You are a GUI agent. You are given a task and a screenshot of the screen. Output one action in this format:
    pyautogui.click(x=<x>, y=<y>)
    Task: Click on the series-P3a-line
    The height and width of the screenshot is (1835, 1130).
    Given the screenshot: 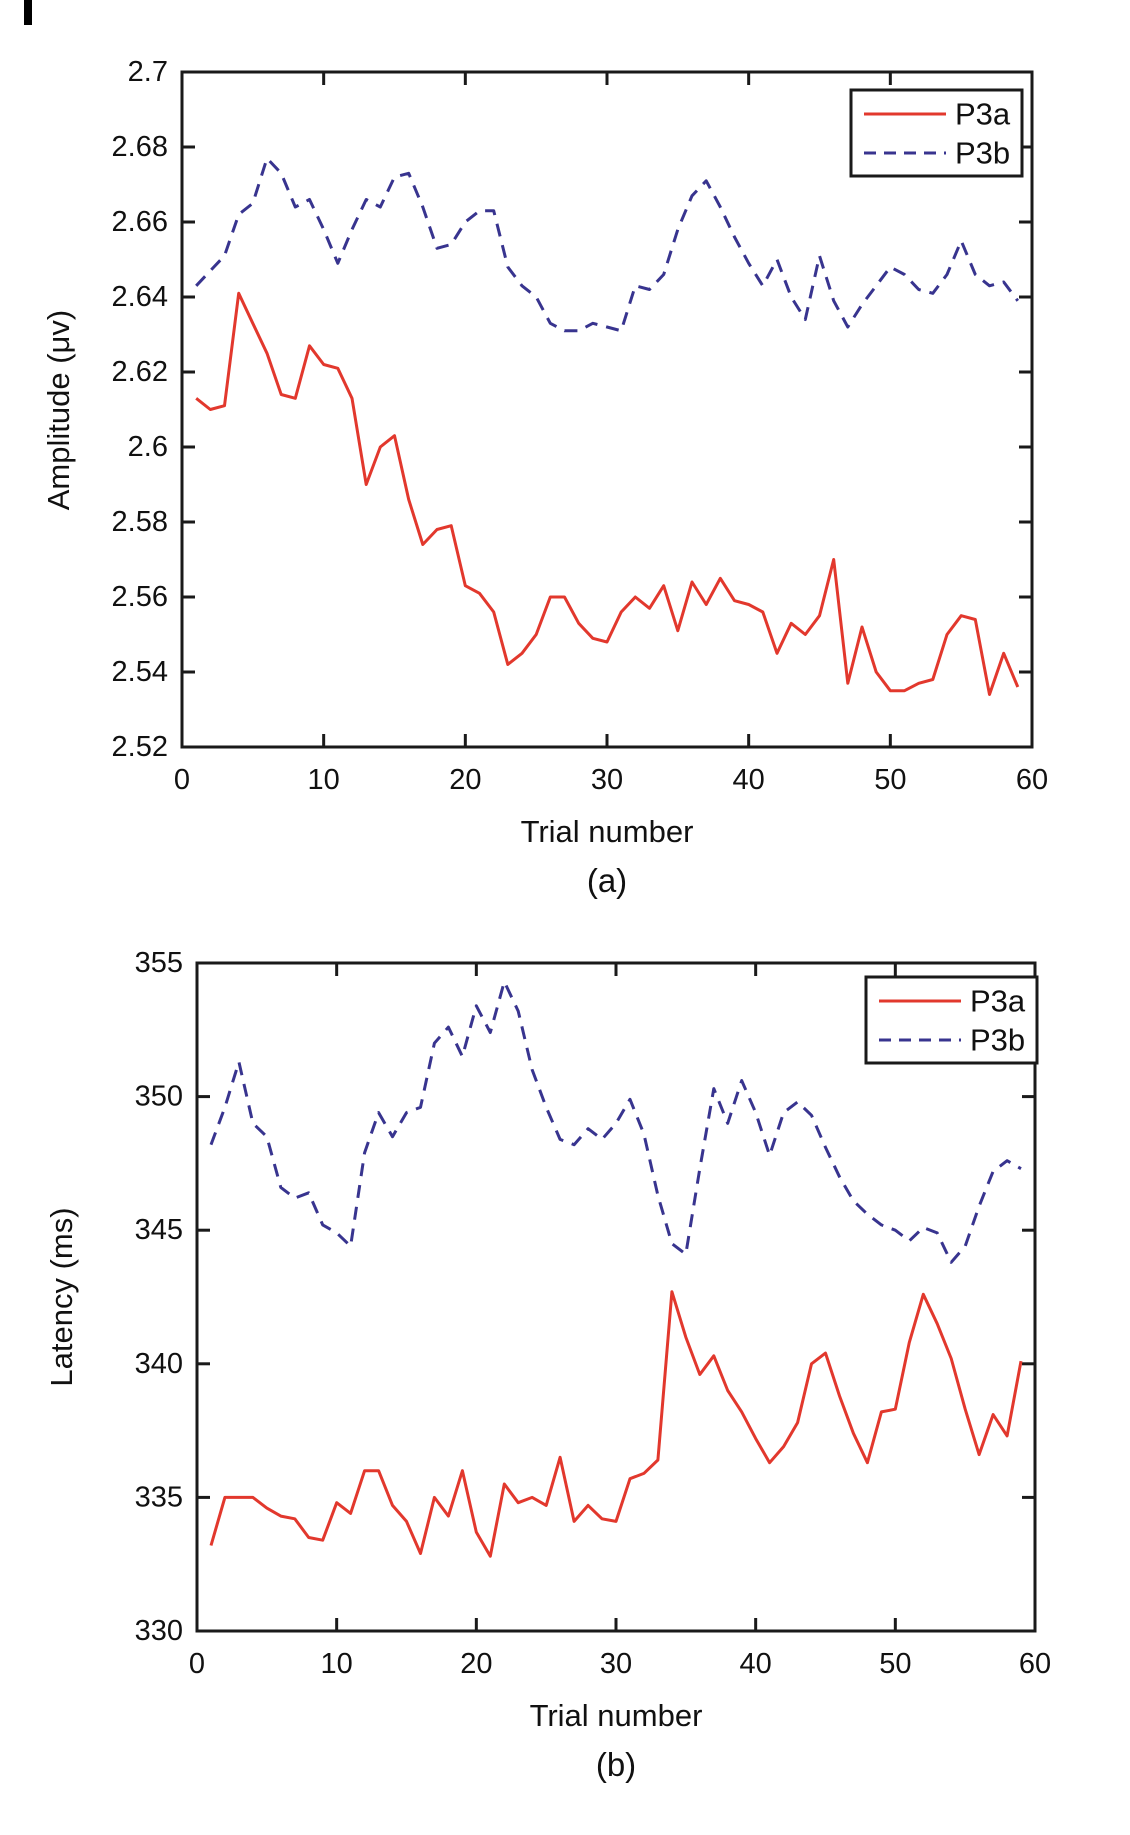 What is the action you would take?
    pyautogui.click(x=616, y=1424)
    